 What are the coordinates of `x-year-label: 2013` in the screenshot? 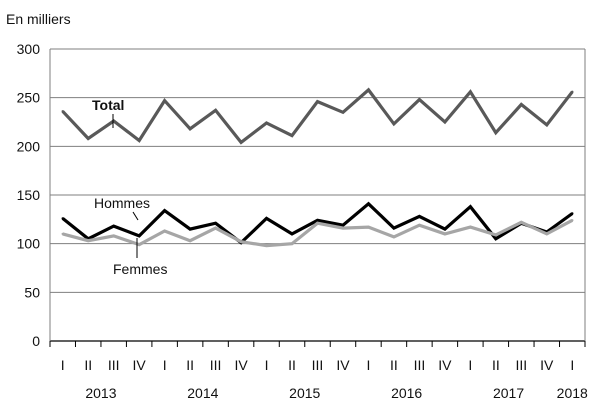 It's located at (100, 393).